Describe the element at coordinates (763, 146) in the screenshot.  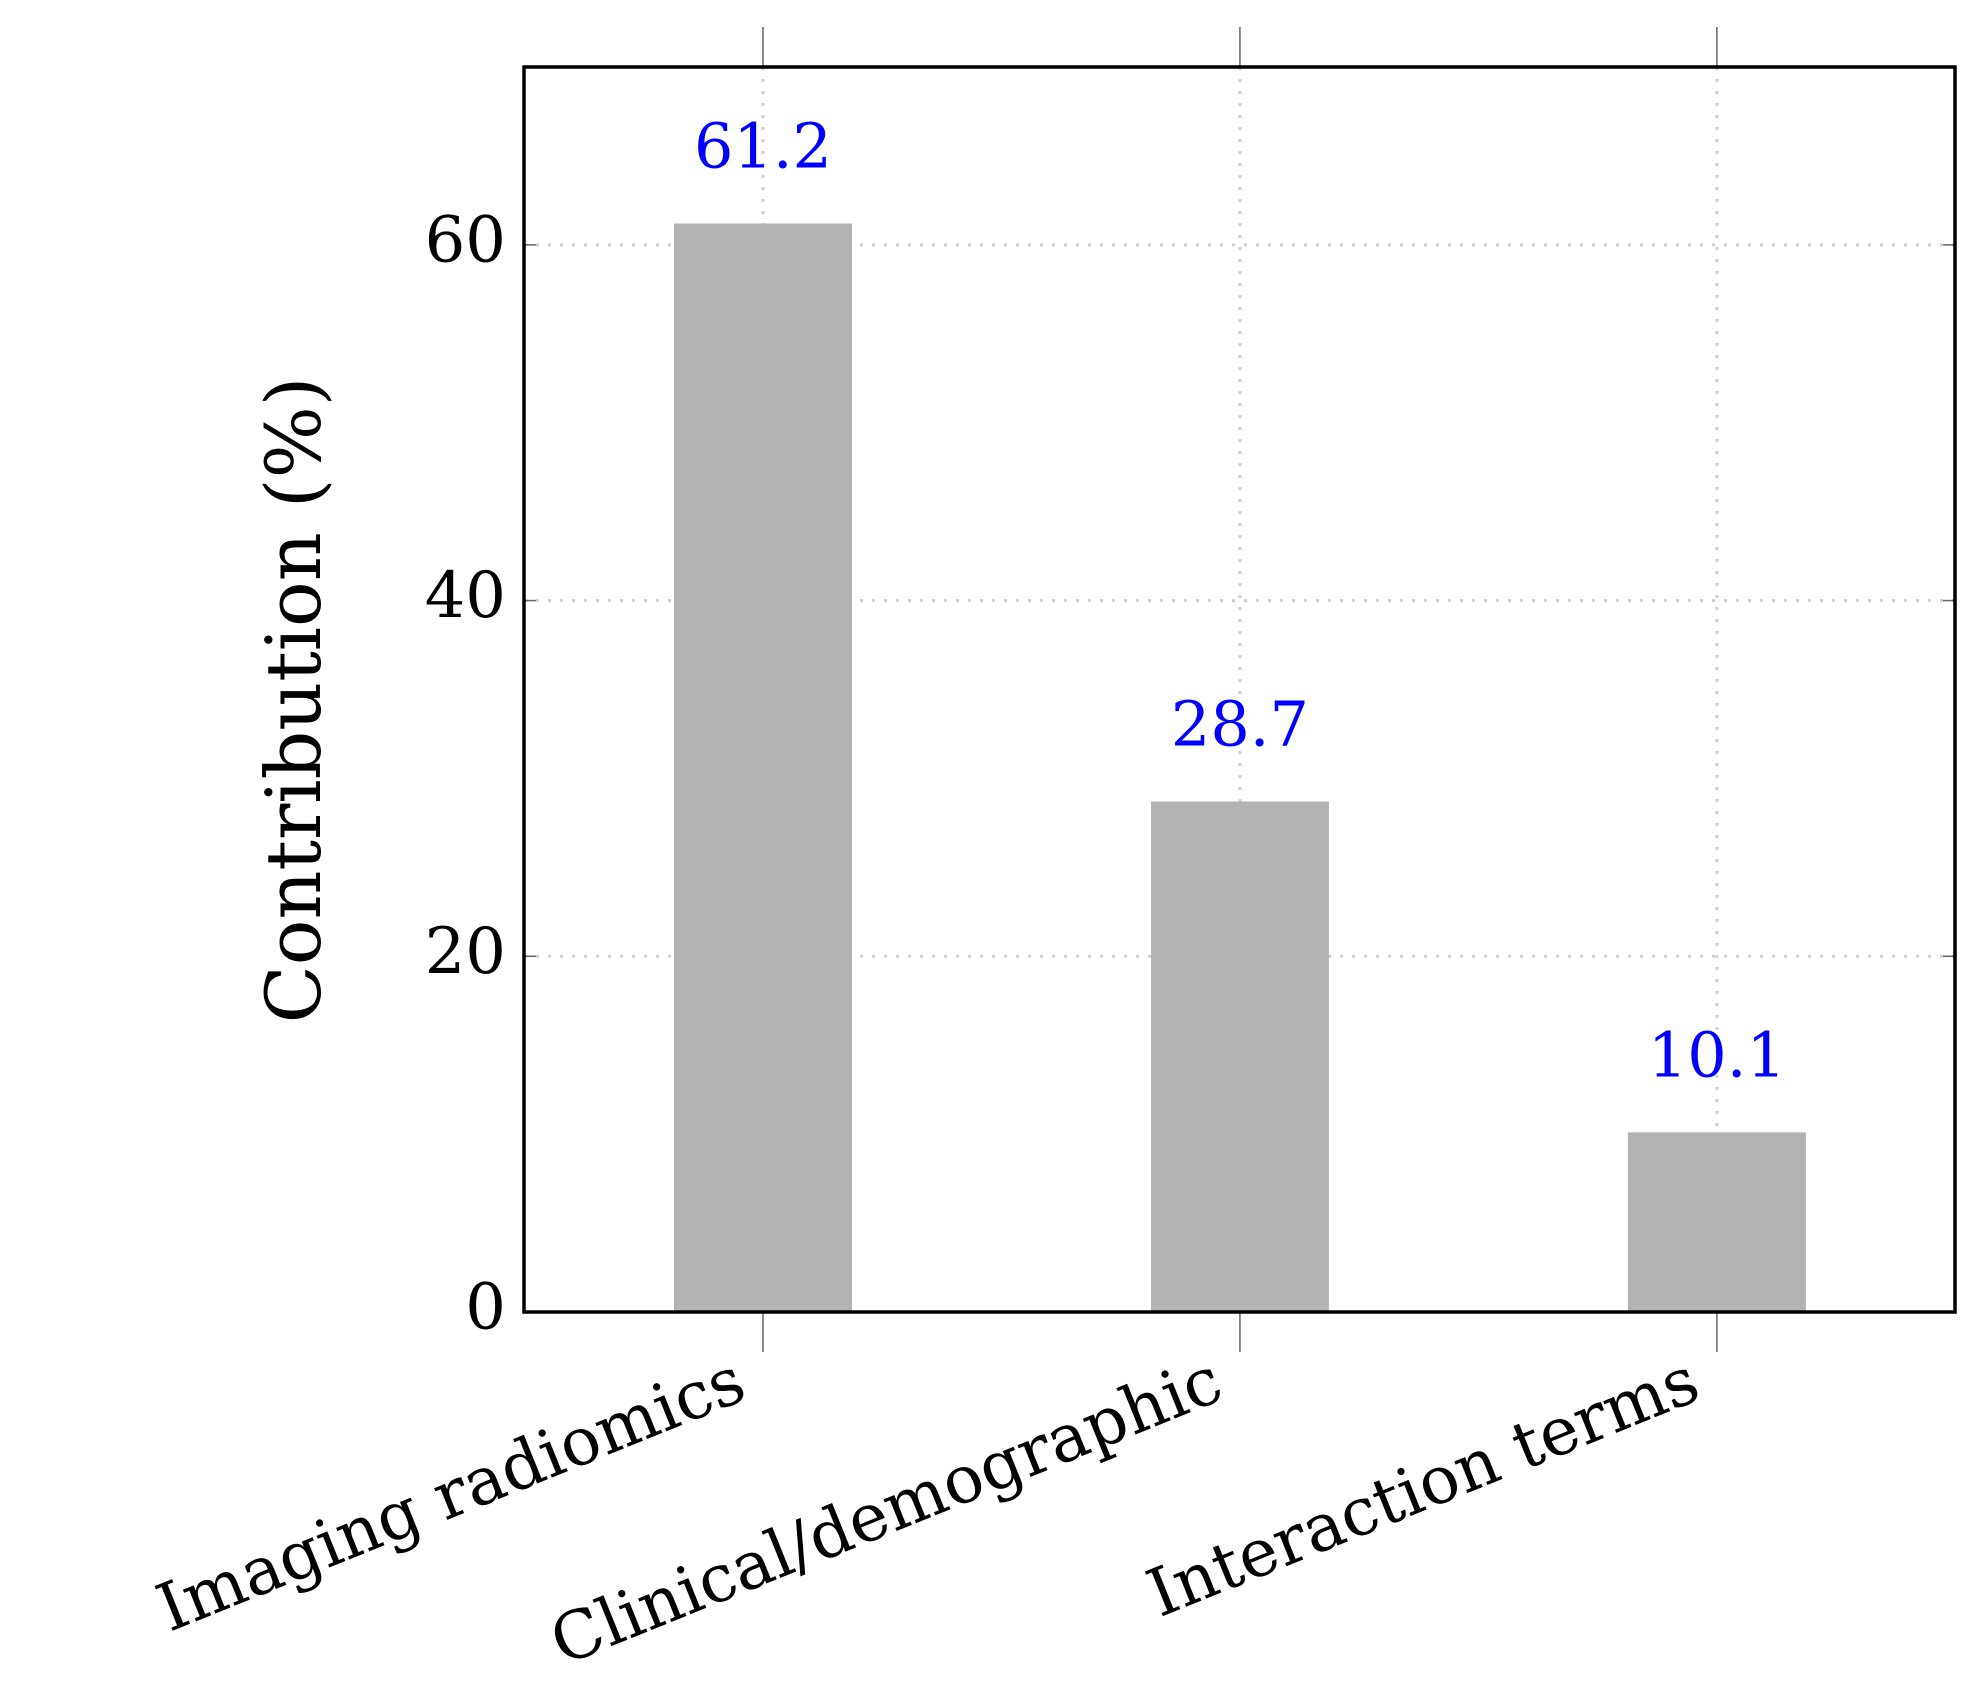
I see `value-label: 61.2` at that location.